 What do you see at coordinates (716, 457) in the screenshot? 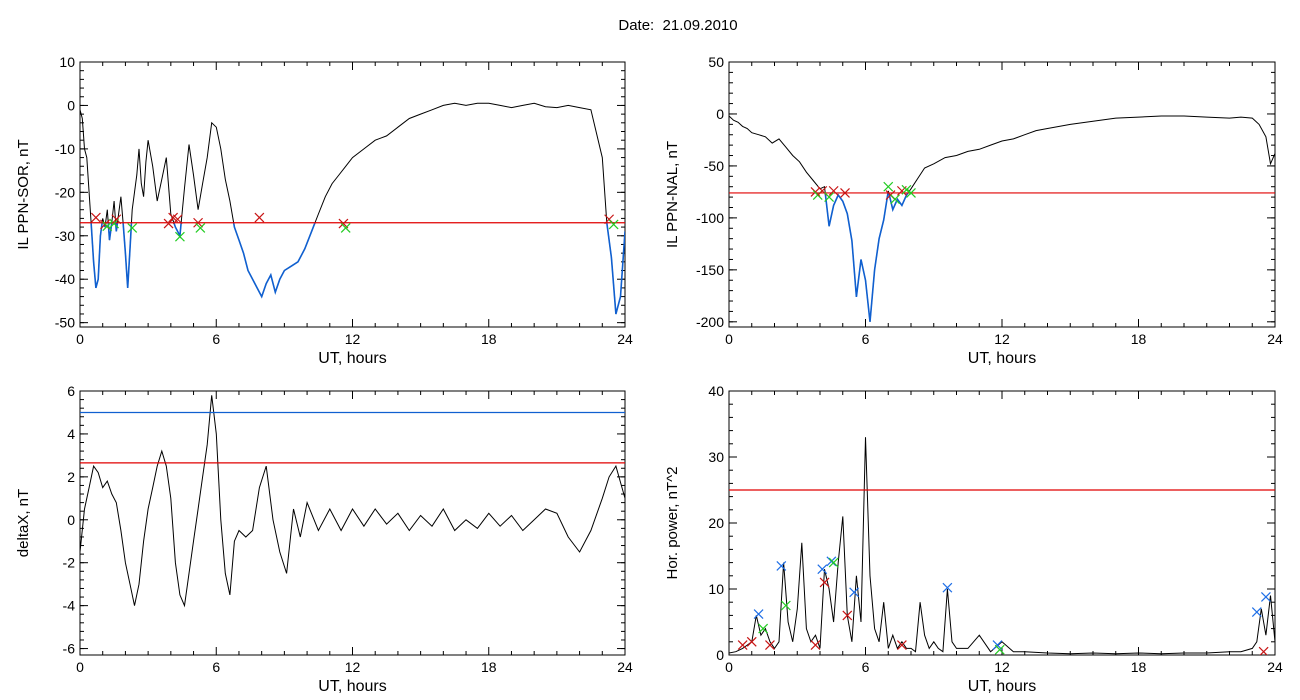
I see `y-tick-label: 30` at bounding box center [716, 457].